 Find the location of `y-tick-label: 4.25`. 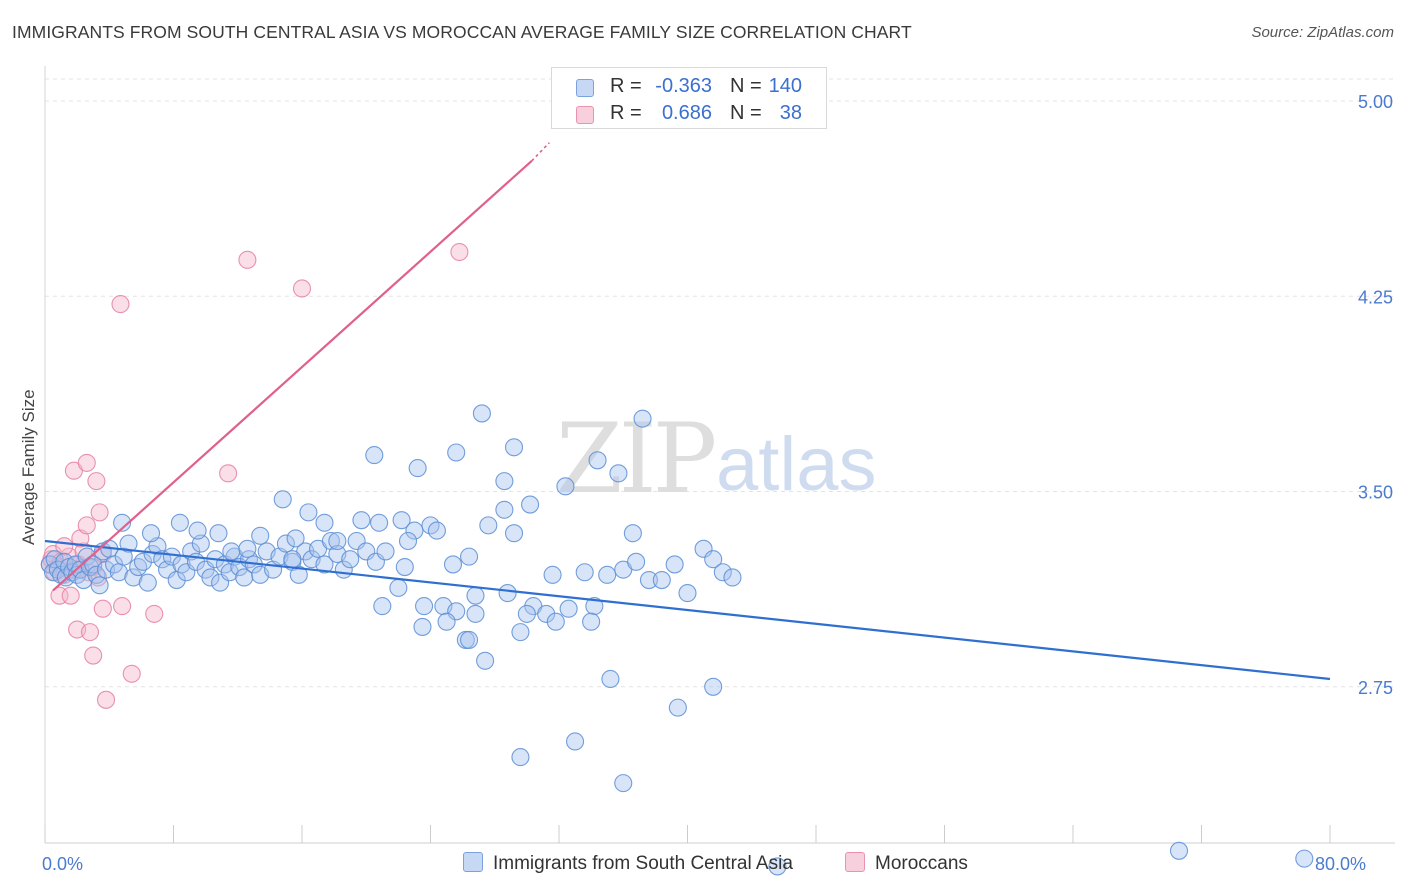

y-tick-label: 4.25 is located at coordinates (1375, 297).